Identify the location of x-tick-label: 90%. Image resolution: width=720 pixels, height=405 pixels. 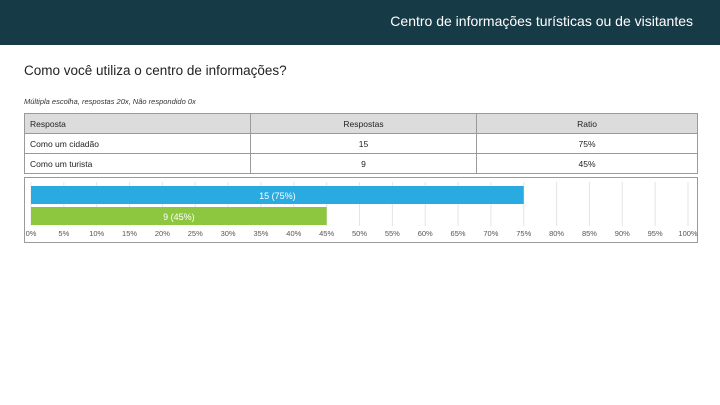
(622, 233).